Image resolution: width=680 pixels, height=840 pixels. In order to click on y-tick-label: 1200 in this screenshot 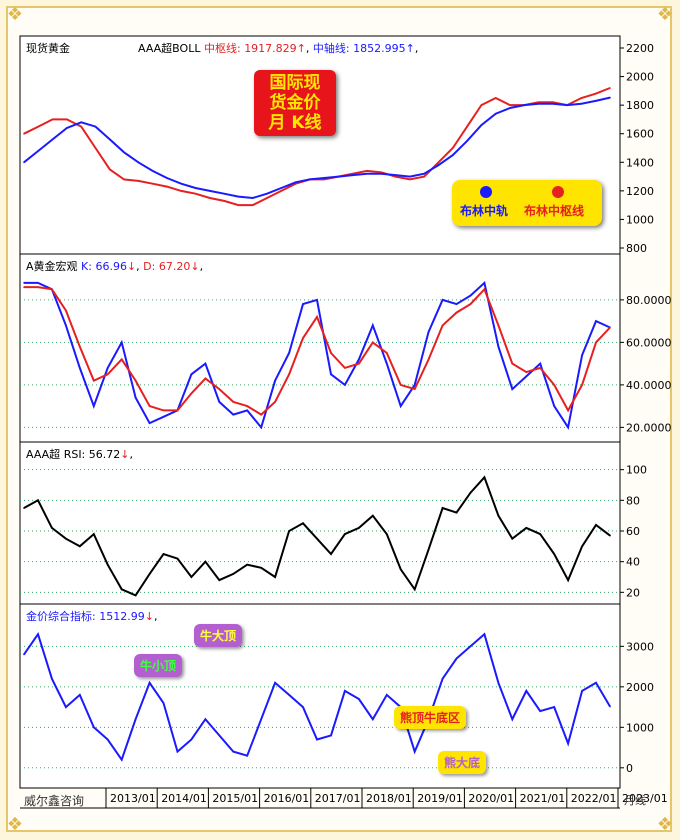, I will do `click(640, 191)`.